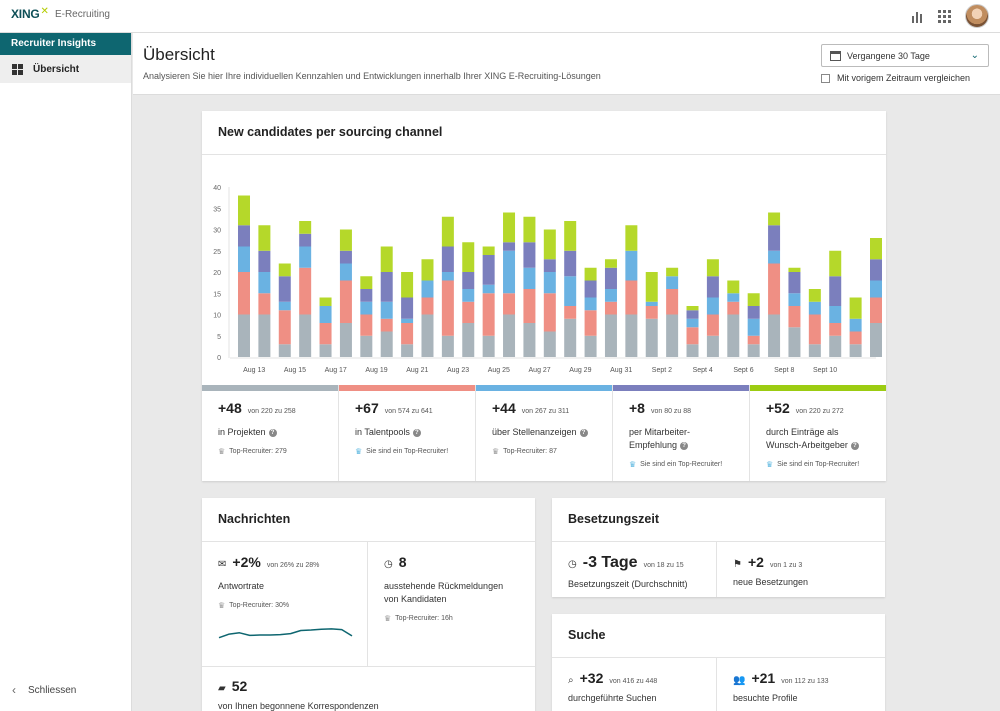  Describe the element at coordinates (56, 69) in the screenshot. I see `sidebar-item-label: Übersicht` at that location.